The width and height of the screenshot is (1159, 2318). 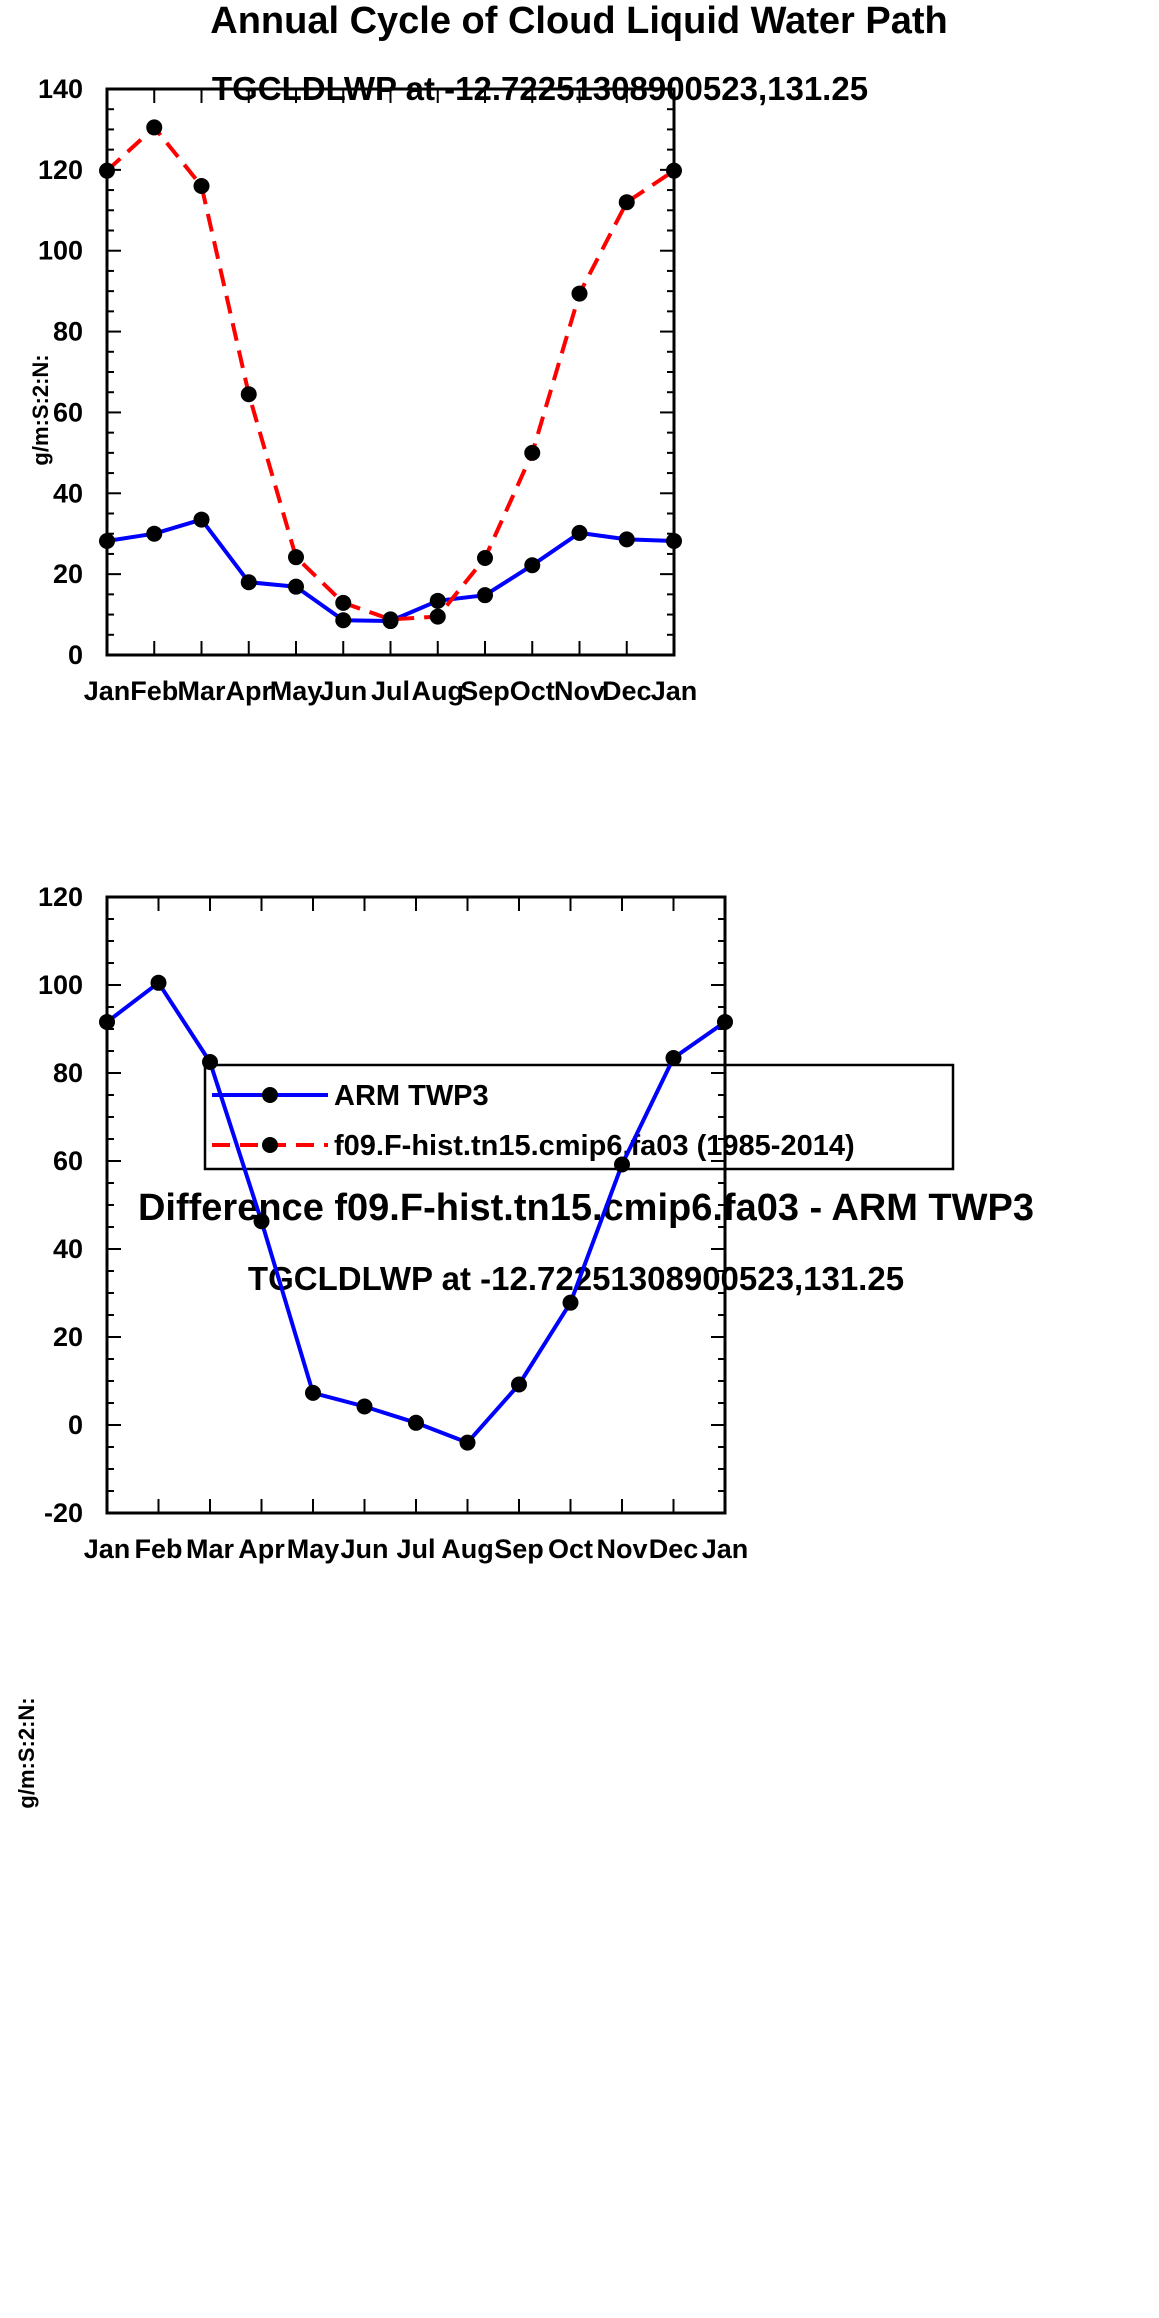 What do you see at coordinates (411, 1096) in the screenshot?
I see `legend-label-obs: ARM TWP3` at bounding box center [411, 1096].